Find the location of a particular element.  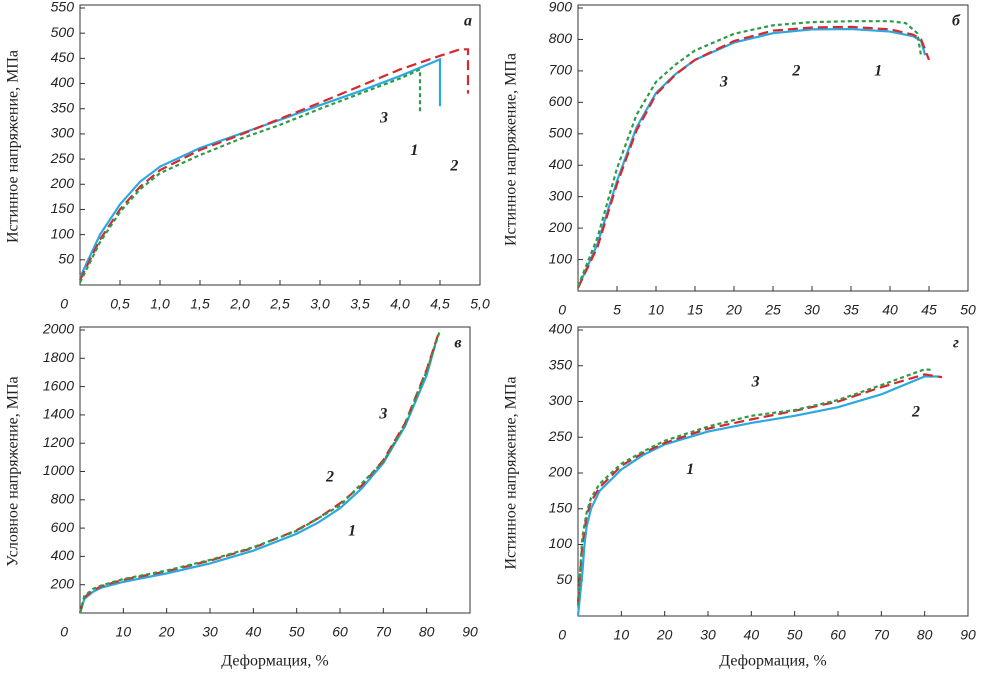

x-tick-label: 0,5 is located at coordinates (120, 304).